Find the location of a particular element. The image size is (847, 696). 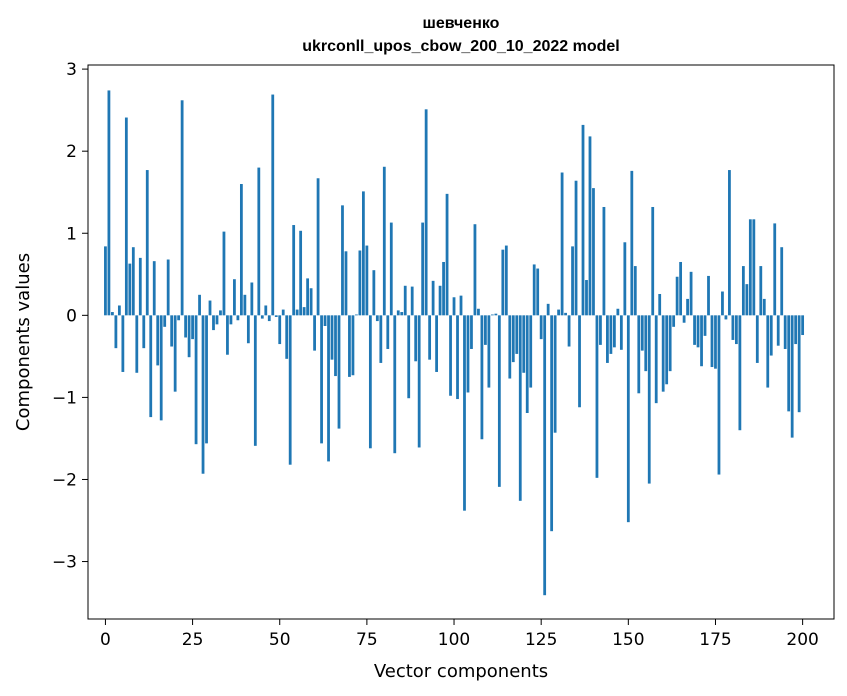

y-tick-label: −2 is located at coordinates (64, 480).